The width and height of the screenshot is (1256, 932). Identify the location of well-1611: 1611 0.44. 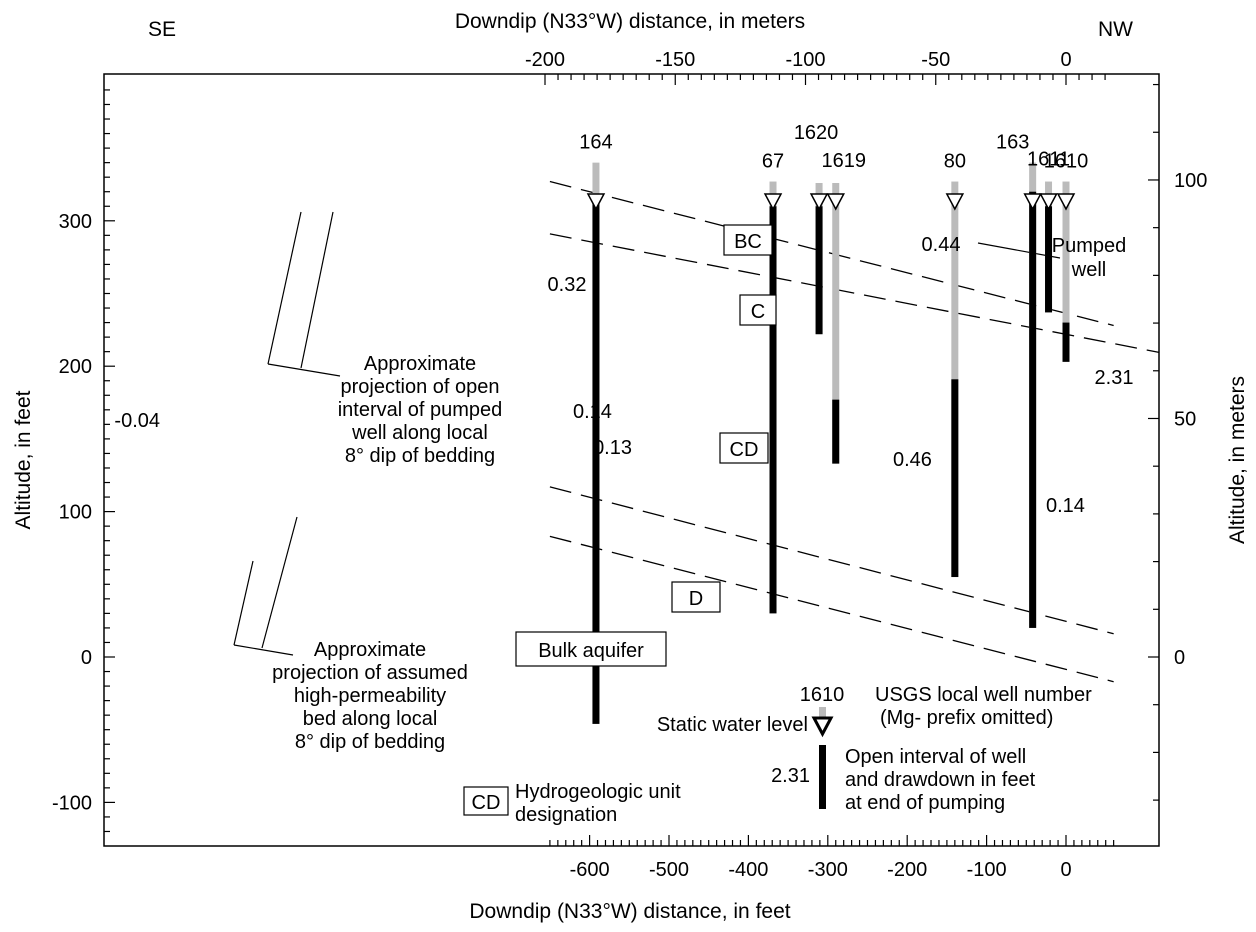
(996, 231).